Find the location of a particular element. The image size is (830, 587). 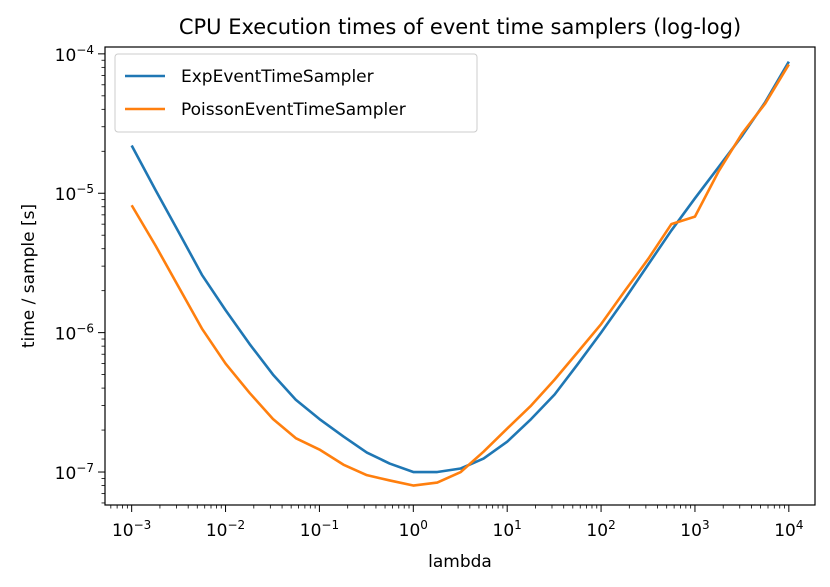

y-tick-label: 10⁻⁶ is located at coordinates (74, 333).